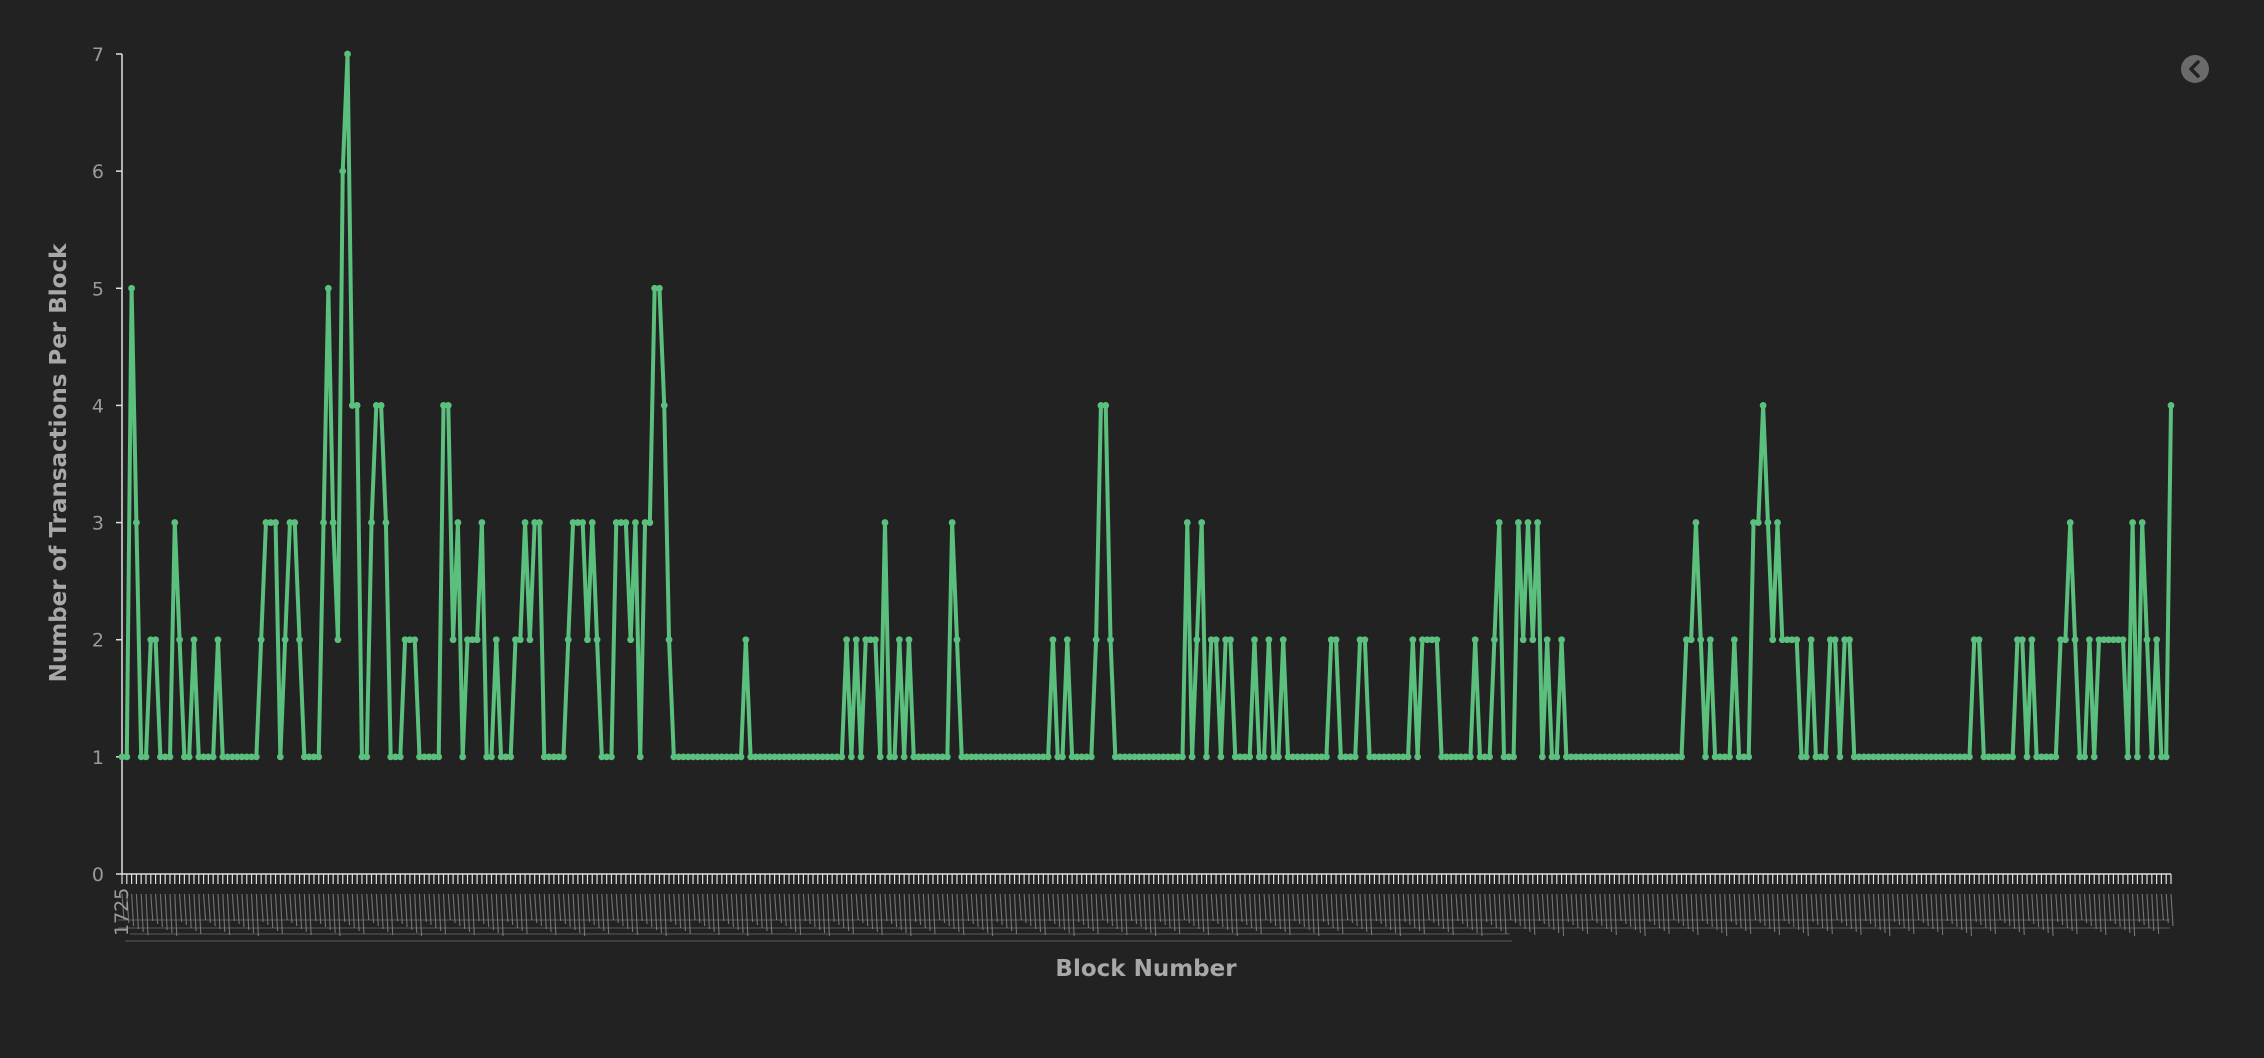 Image resolution: width=2264 pixels, height=1058 pixels. What do you see at coordinates (2195, 69) in the screenshot?
I see `back-button` at bounding box center [2195, 69].